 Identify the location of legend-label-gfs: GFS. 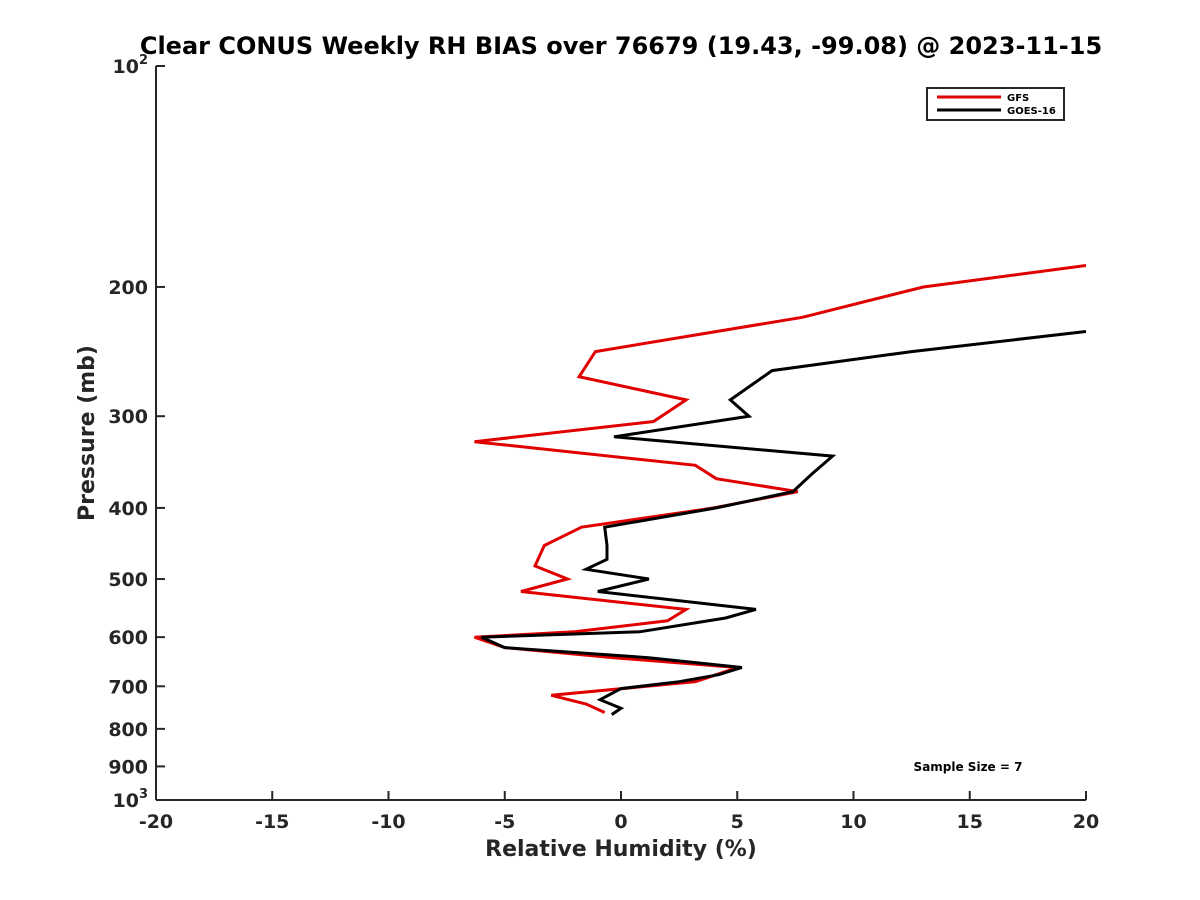
(1018, 98).